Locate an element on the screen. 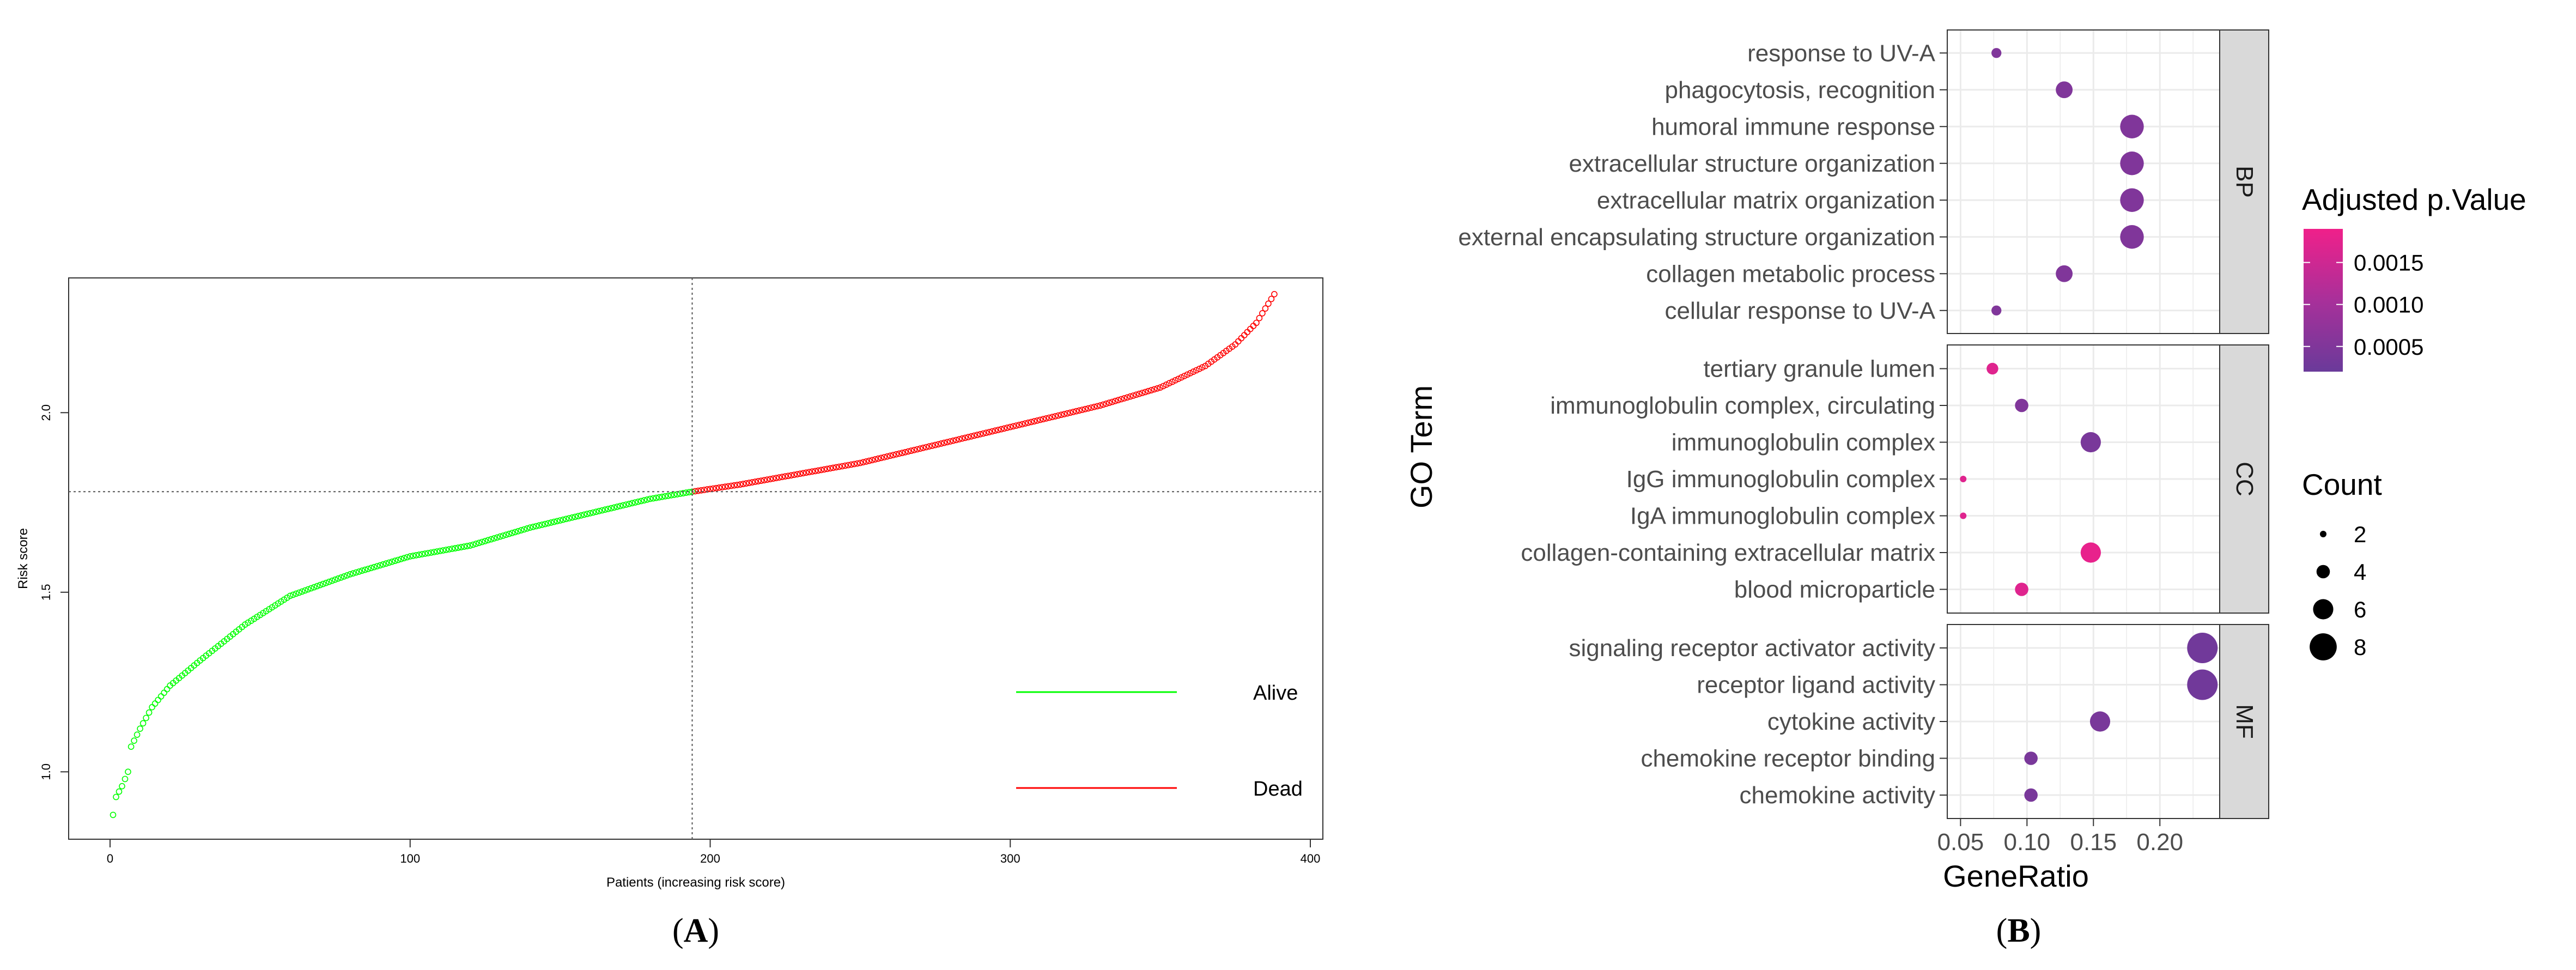 This screenshot has height=970, width=2576. color-legend: Adjusted p.Value 0.0015 0.0010 0.0005 is located at coordinates (2414, 277).